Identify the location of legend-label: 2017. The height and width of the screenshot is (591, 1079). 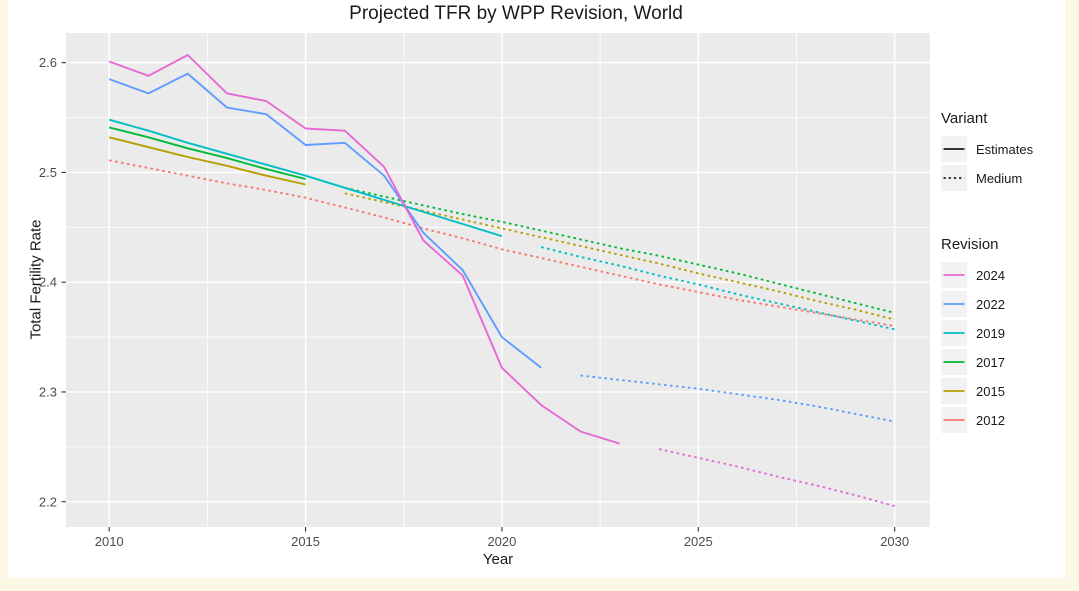
(990, 362).